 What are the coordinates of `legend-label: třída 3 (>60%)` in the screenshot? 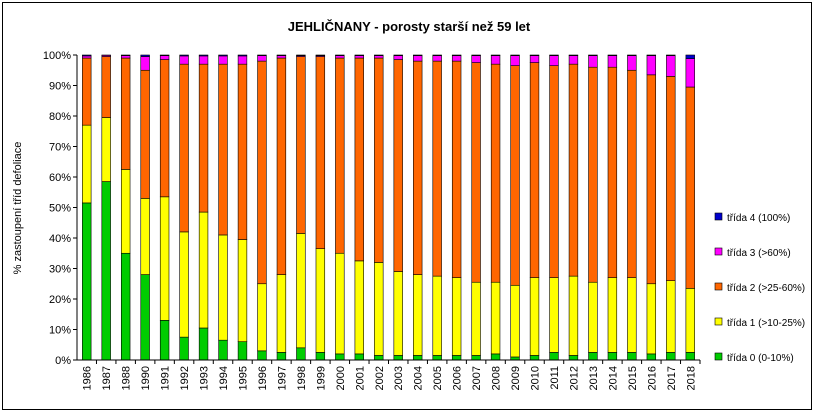 It's located at (759, 253).